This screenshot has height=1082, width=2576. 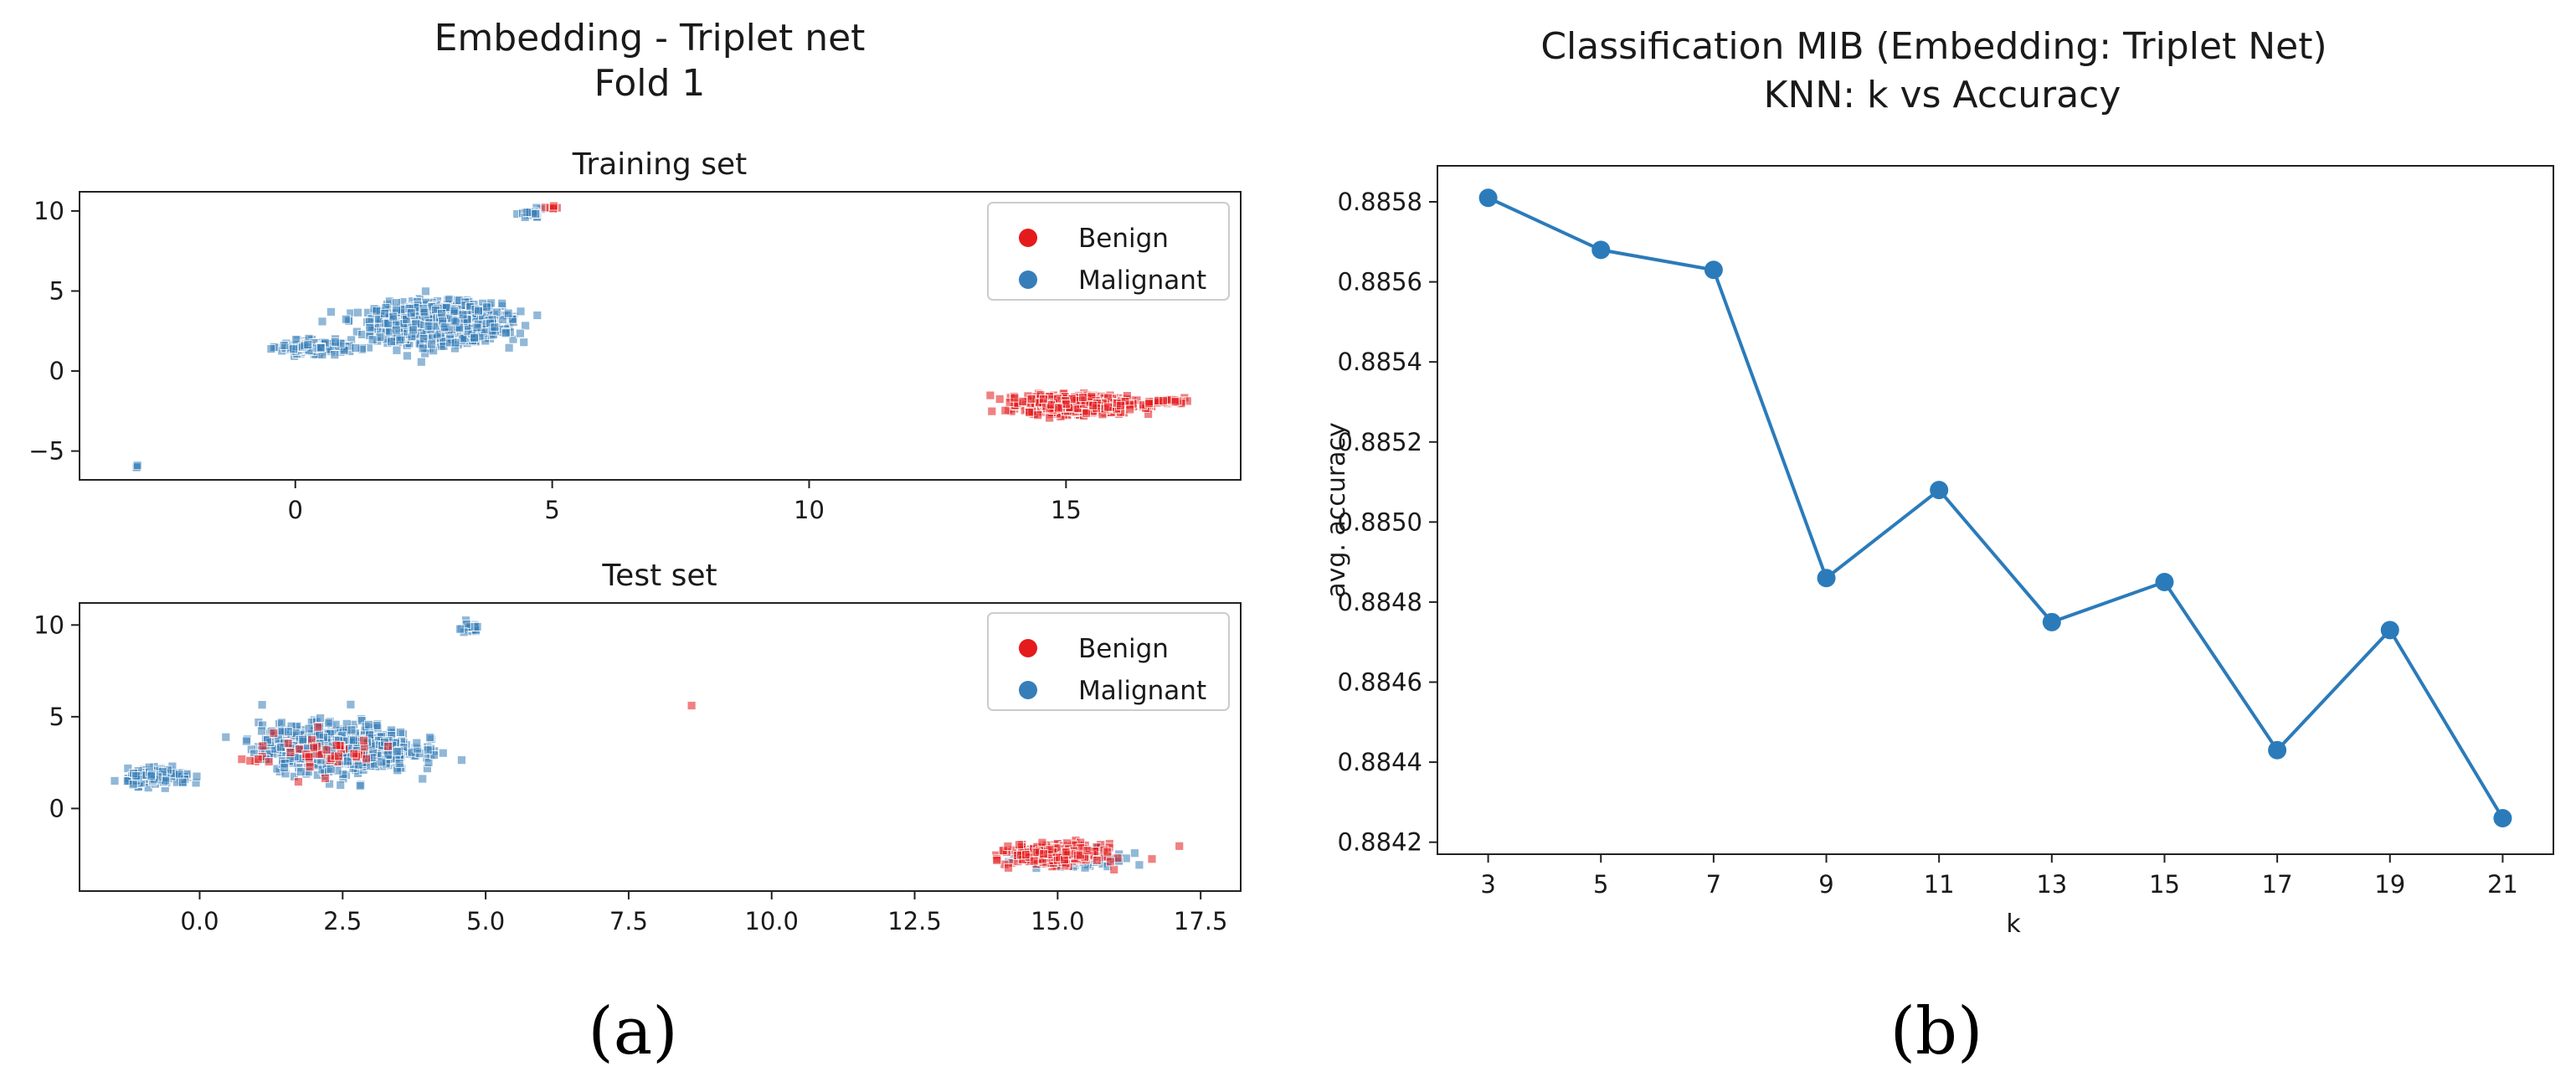 What do you see at coordinates (46, 451) in the screenshot?
I see `y-tick-label: −5` at bounding box center [46, 451].